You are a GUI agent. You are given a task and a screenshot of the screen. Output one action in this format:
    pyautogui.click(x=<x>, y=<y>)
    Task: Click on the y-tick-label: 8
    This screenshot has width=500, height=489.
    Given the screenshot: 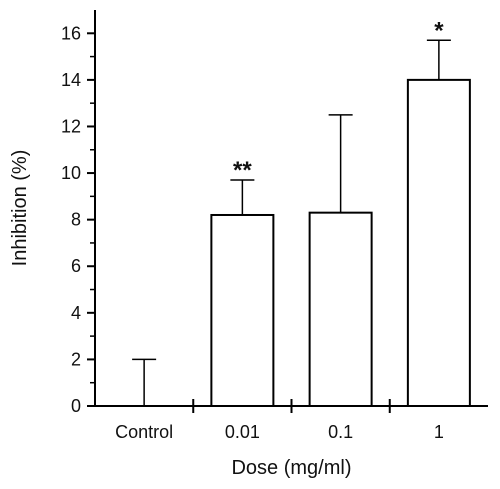 What is the action you would take?
    pyautogui.click(x=76, y=220)
    